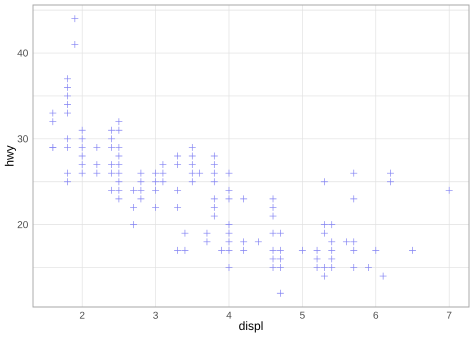 The width and height of the screenshot is (474, 338). Describe the element at coordinates (302, 315) in the screenshot. I see `x-tick-label: 5` at that location.